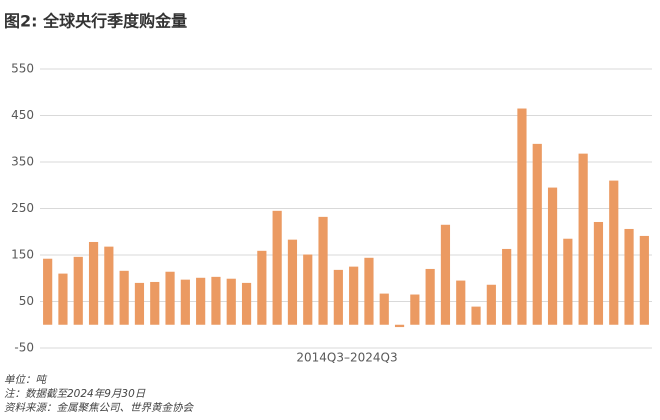 The width and height of the screenshot is (660, 420). I want to click on y-tick-label: 350, so click(22, 162).